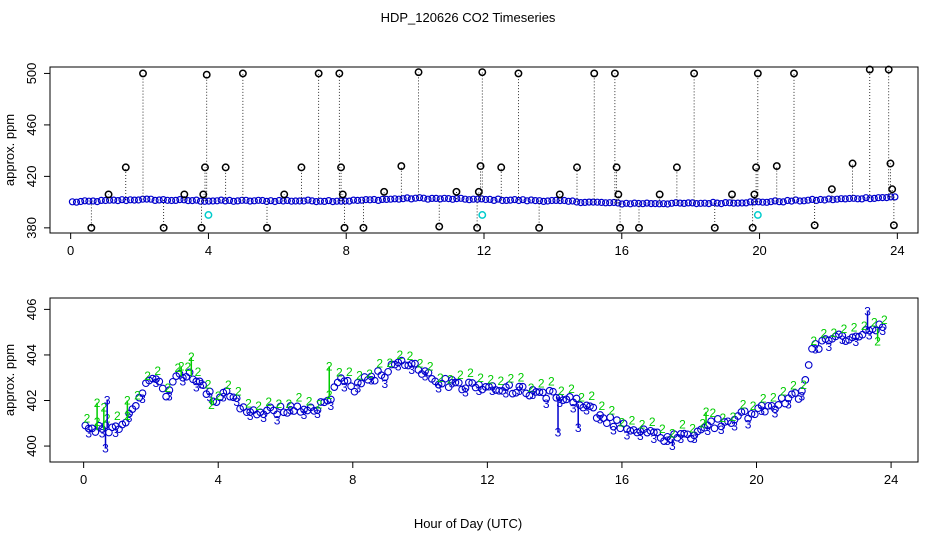 This screenshot has width=936, height=540. What do you see at coordinates (31, 446) in the screenshot?
I see `y-tick-label: 400` at bounding box center [31, 446].